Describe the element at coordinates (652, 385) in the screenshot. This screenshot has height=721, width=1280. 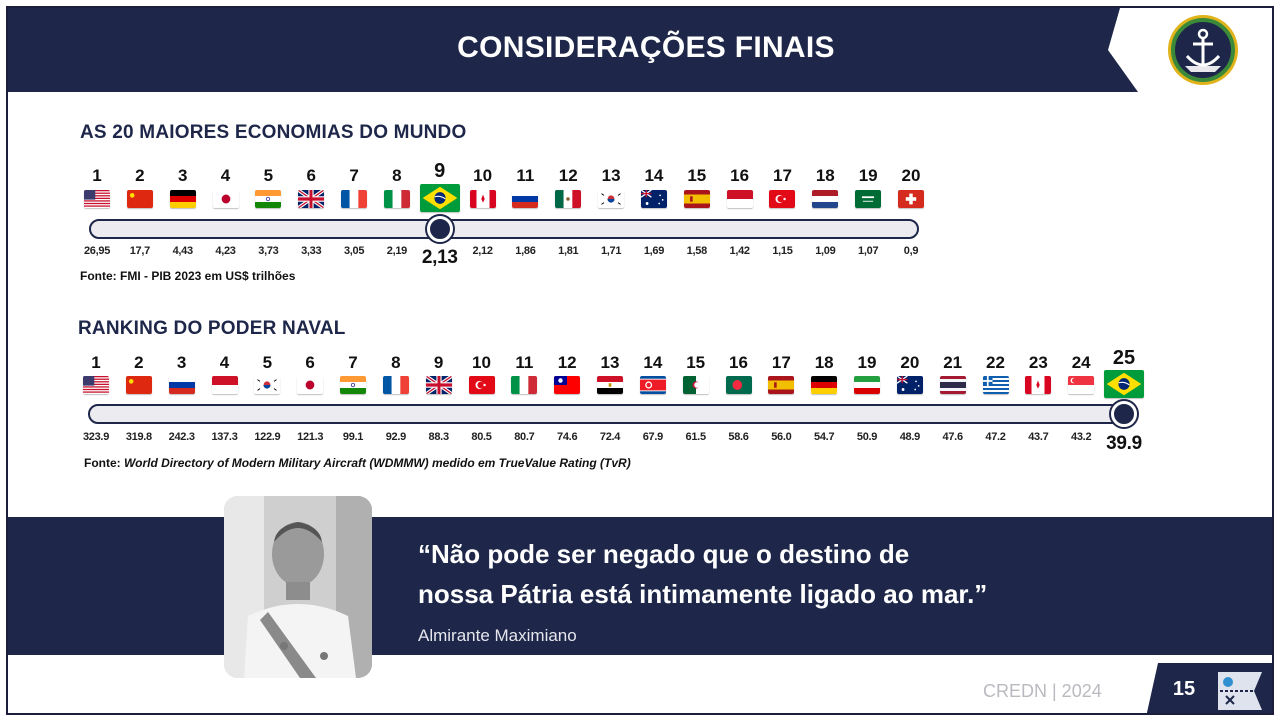
I see `kp-flag-icon` at that location.